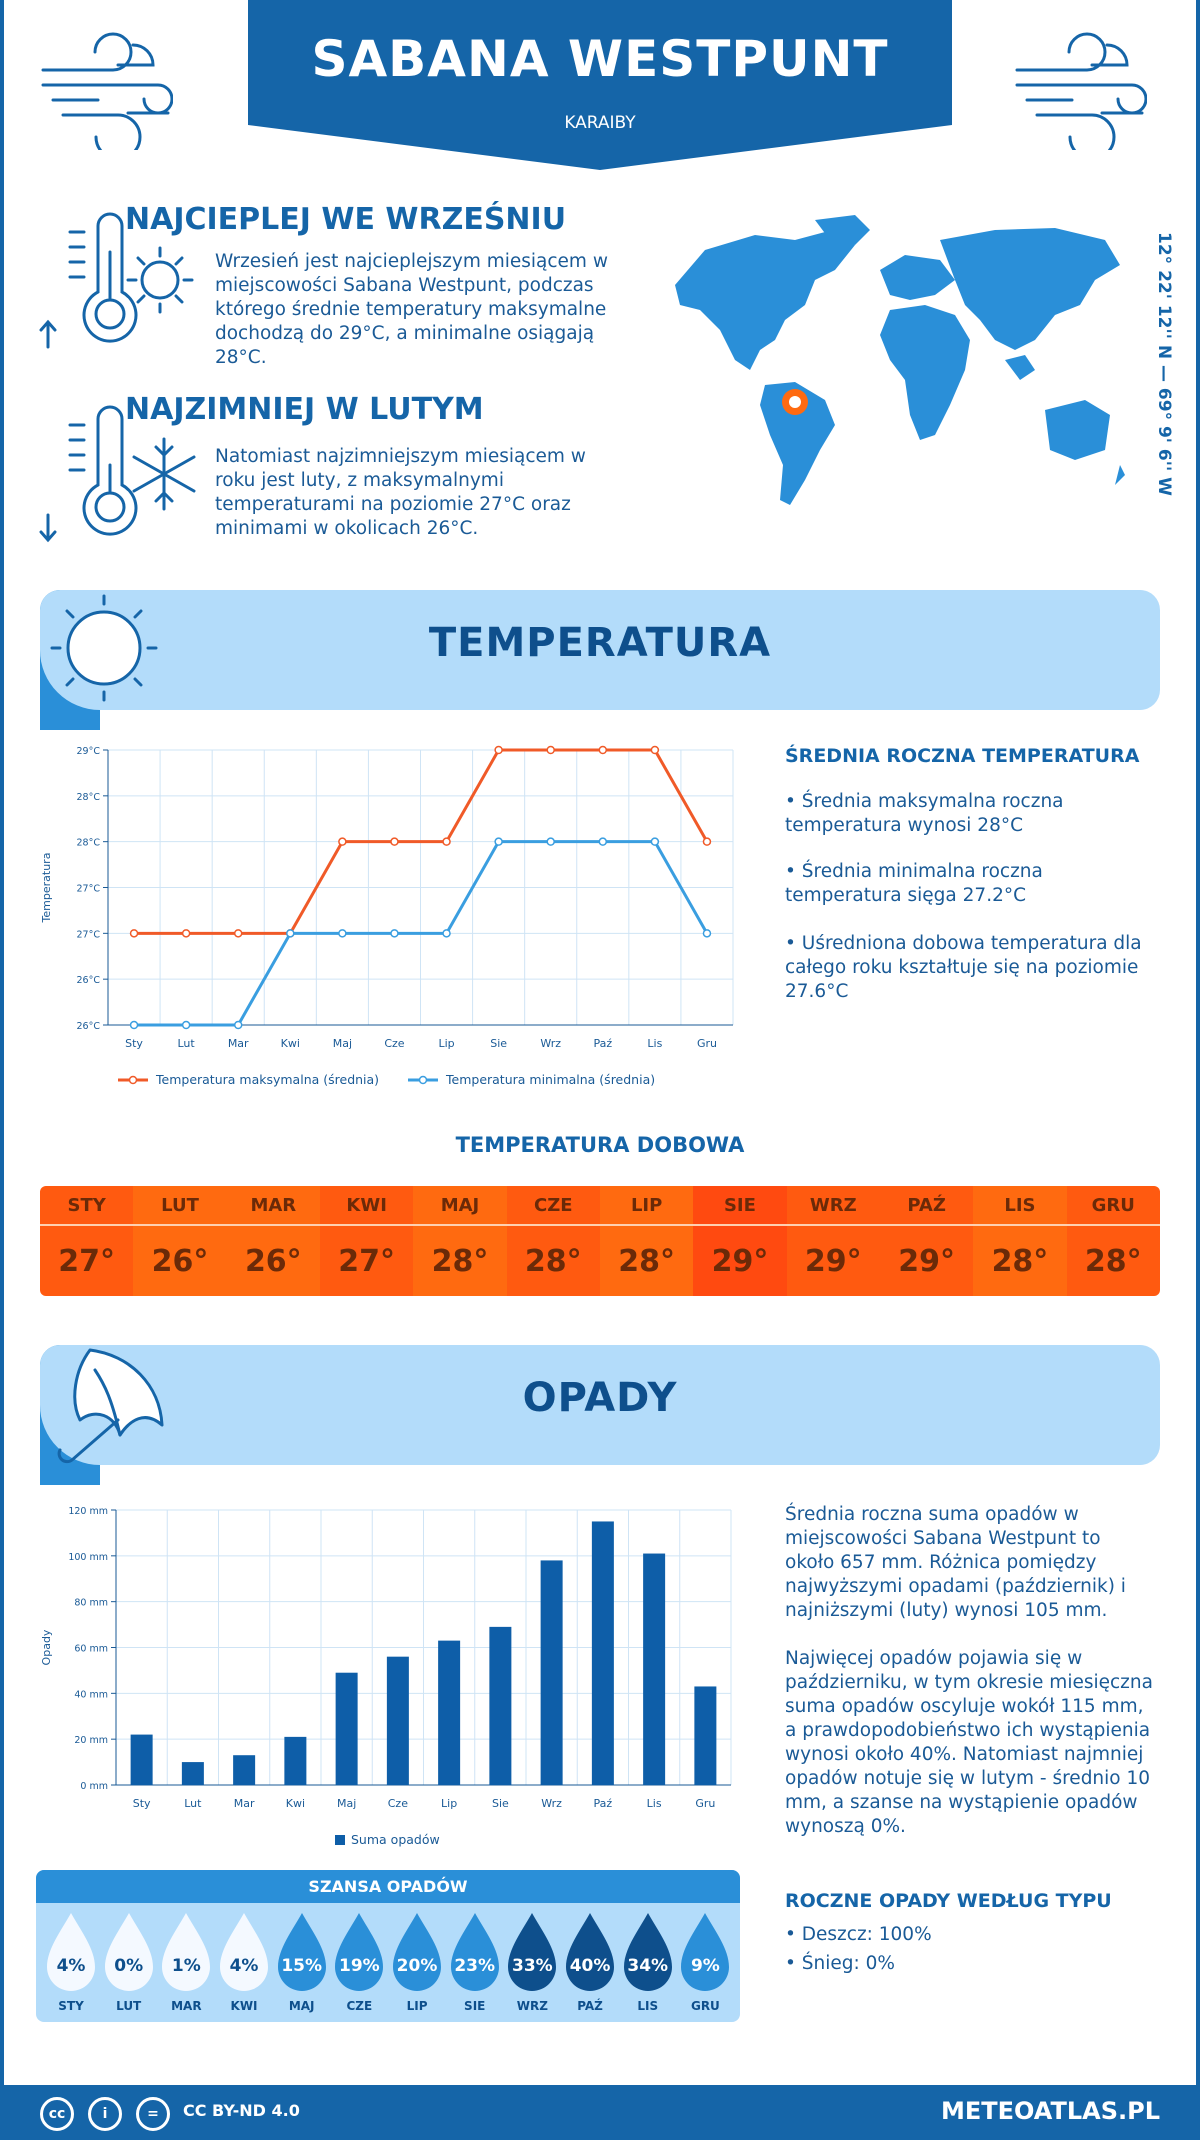  Describe the element at coordinates (89, 934) in the screenshot. I see `y-tick-label: 27°C` at that location.